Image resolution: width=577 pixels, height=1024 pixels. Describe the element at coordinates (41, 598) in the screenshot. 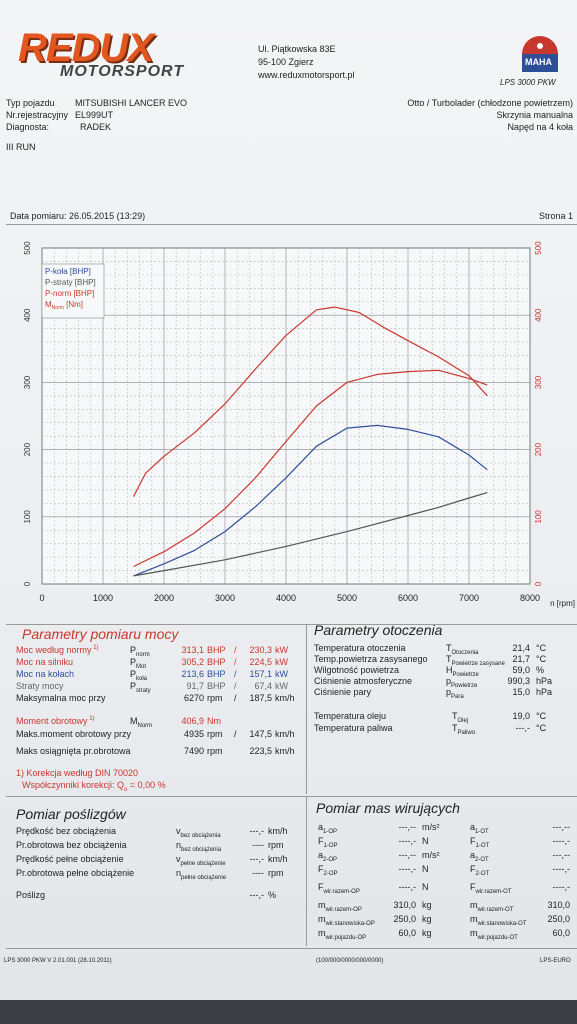

I see `x-tick-label: 0` at that location.